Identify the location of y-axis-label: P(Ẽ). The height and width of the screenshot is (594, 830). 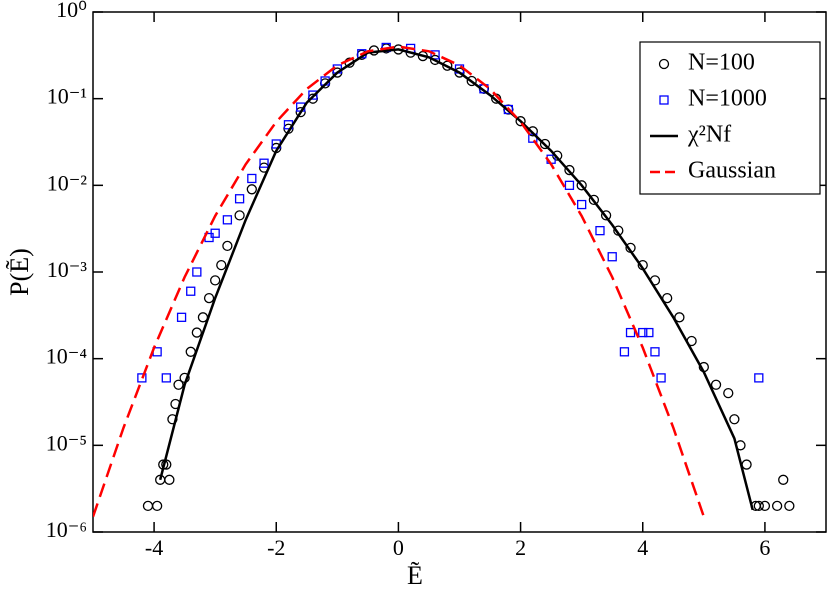
(19, 272).